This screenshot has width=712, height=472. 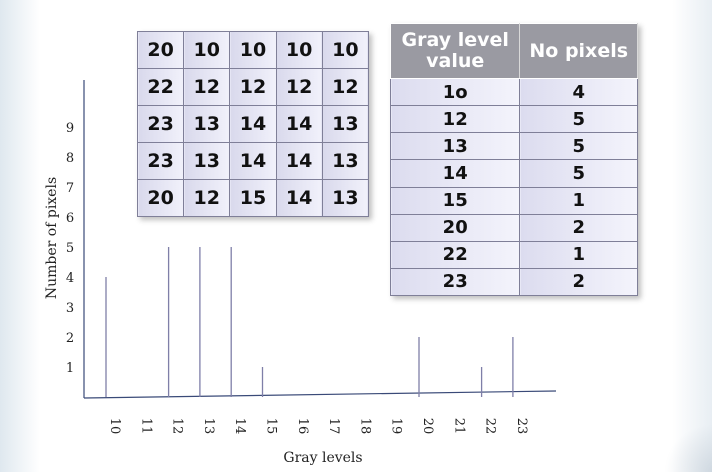 I want to click on y-tick-label: 4, so click(x=70, y=278).